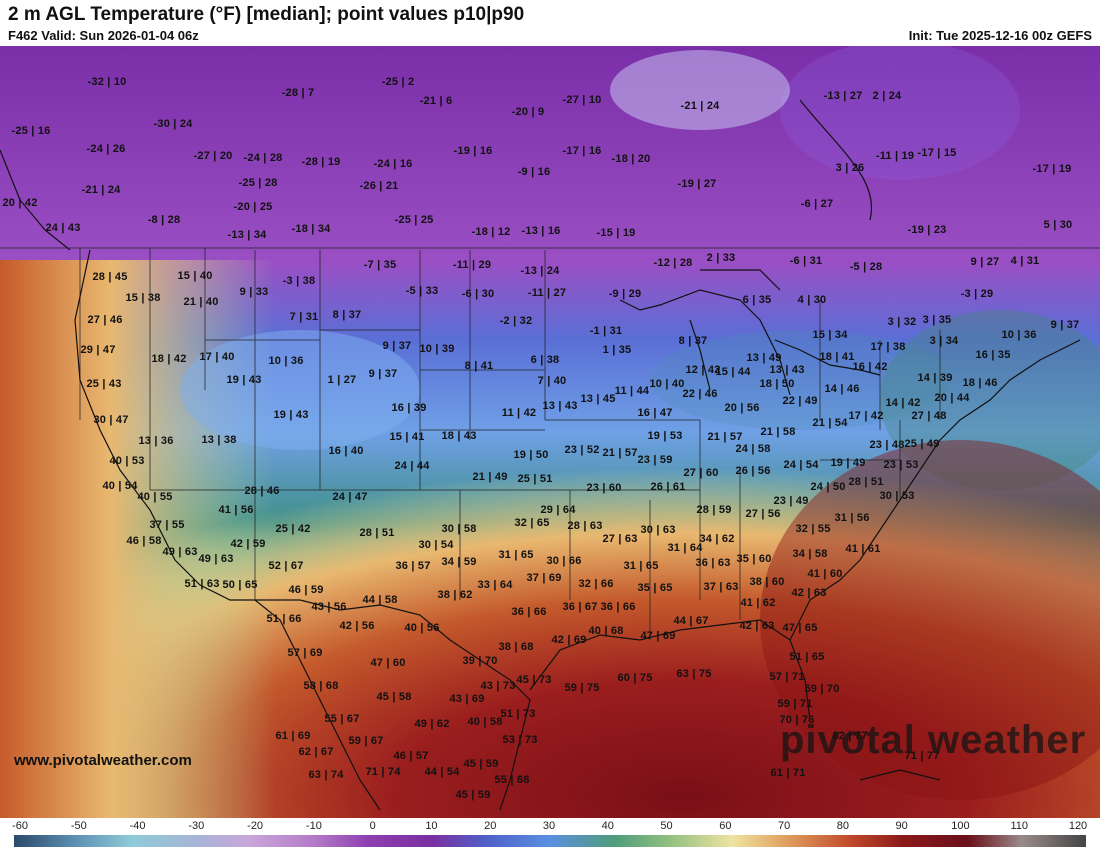 This screenshot has width=1100, height=850. What do you see at coordinates (817, 204) in the screenshot?
I see `point-value: -6 | 27` at bounding box center [817, 204].